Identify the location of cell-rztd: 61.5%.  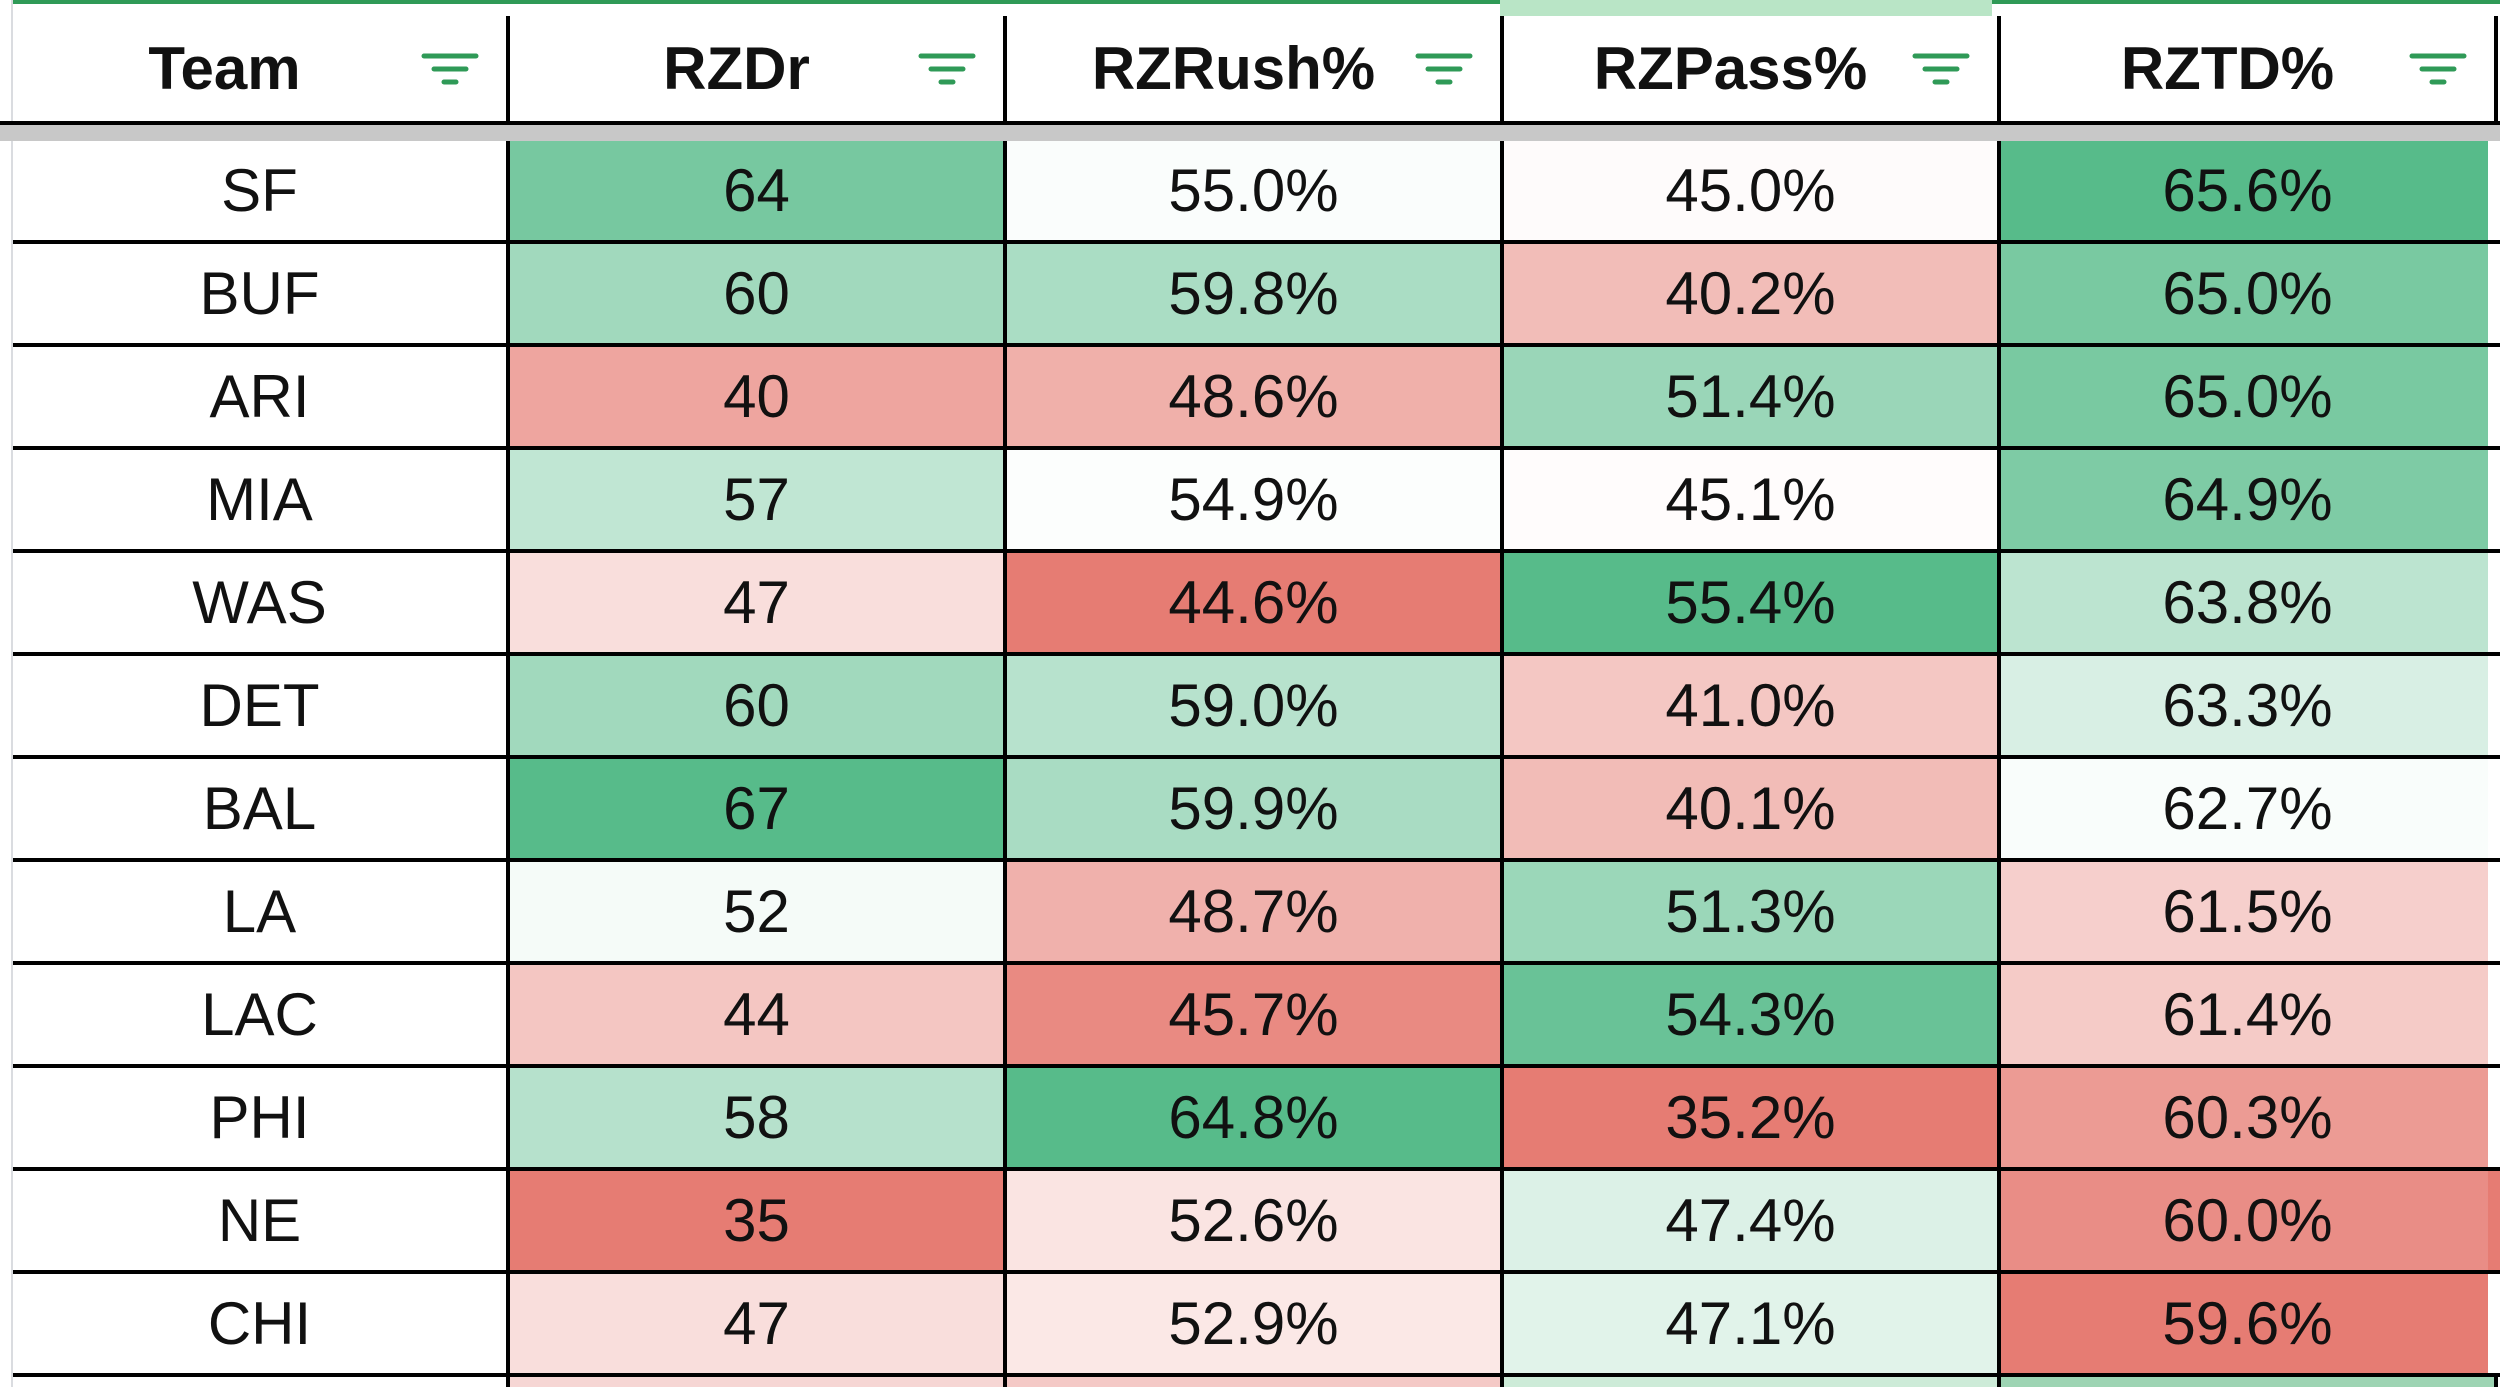
(2249, 911).